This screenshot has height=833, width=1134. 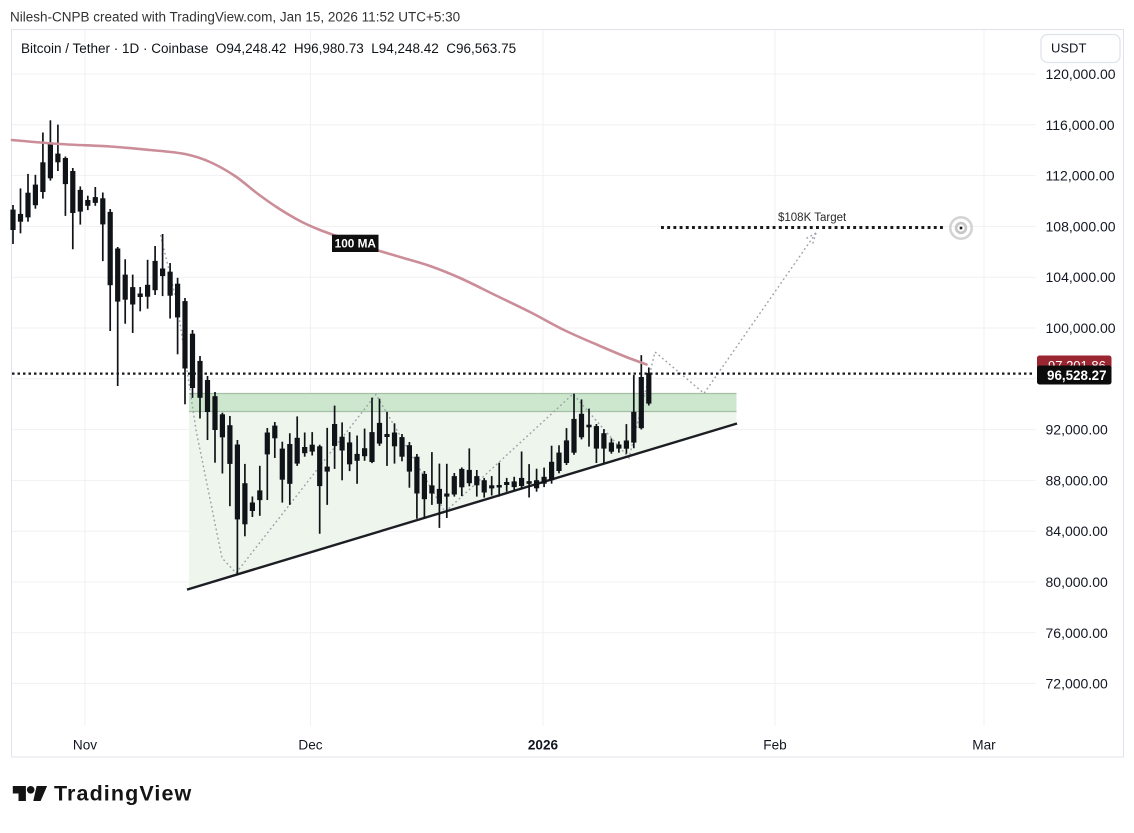 What do you see at coordinates (774, 745) in the screenshot?
I see `svg-text: Feb` at bounding box center [774, 745].